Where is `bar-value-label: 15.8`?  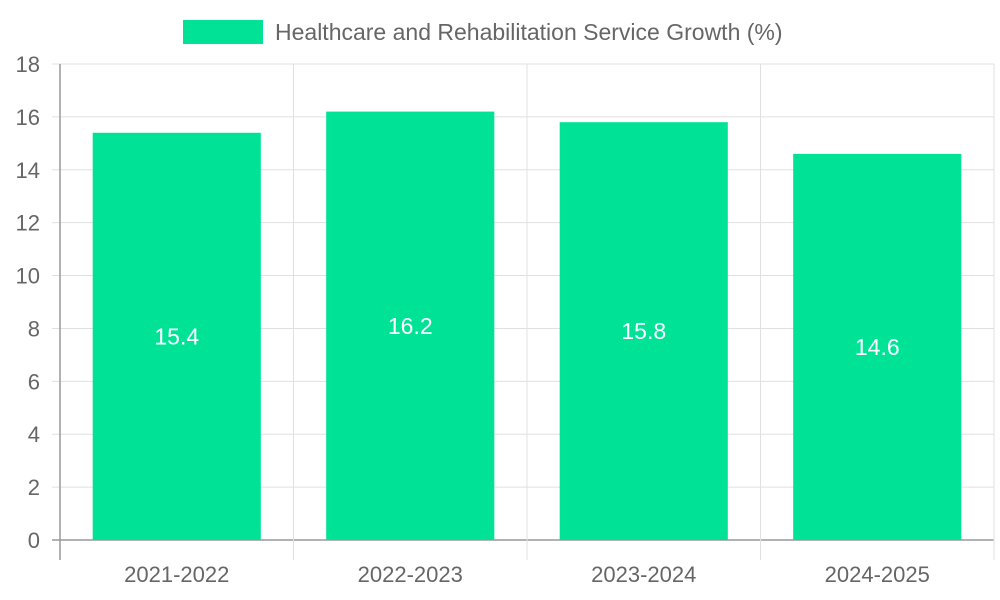 bar-value-label: 15.8 is located at coordinates (643, 331).